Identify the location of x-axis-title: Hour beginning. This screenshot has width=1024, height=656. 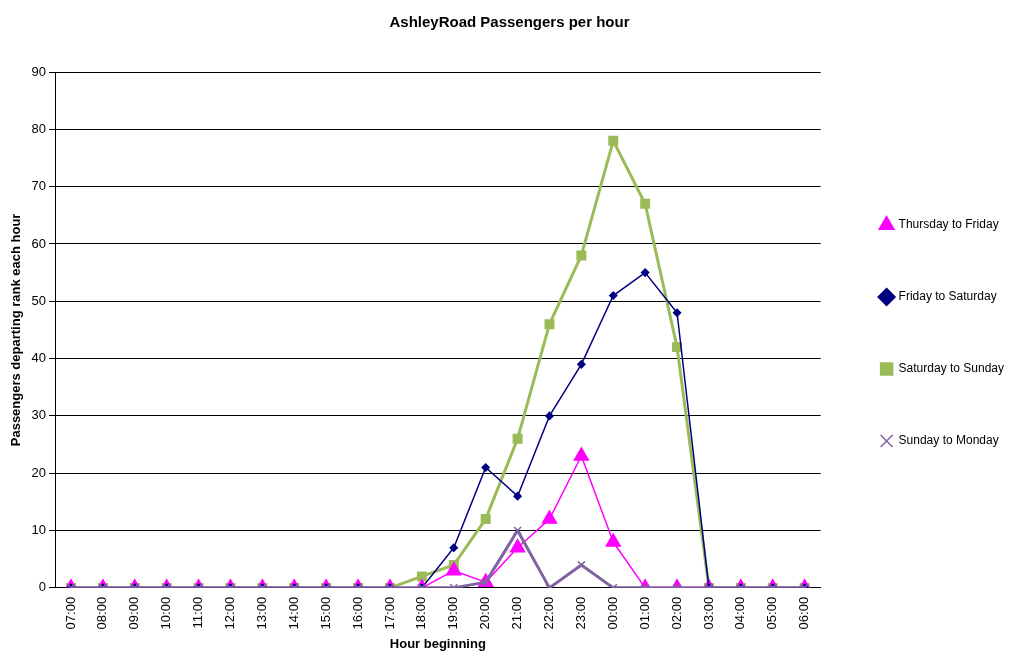
(437, 643).